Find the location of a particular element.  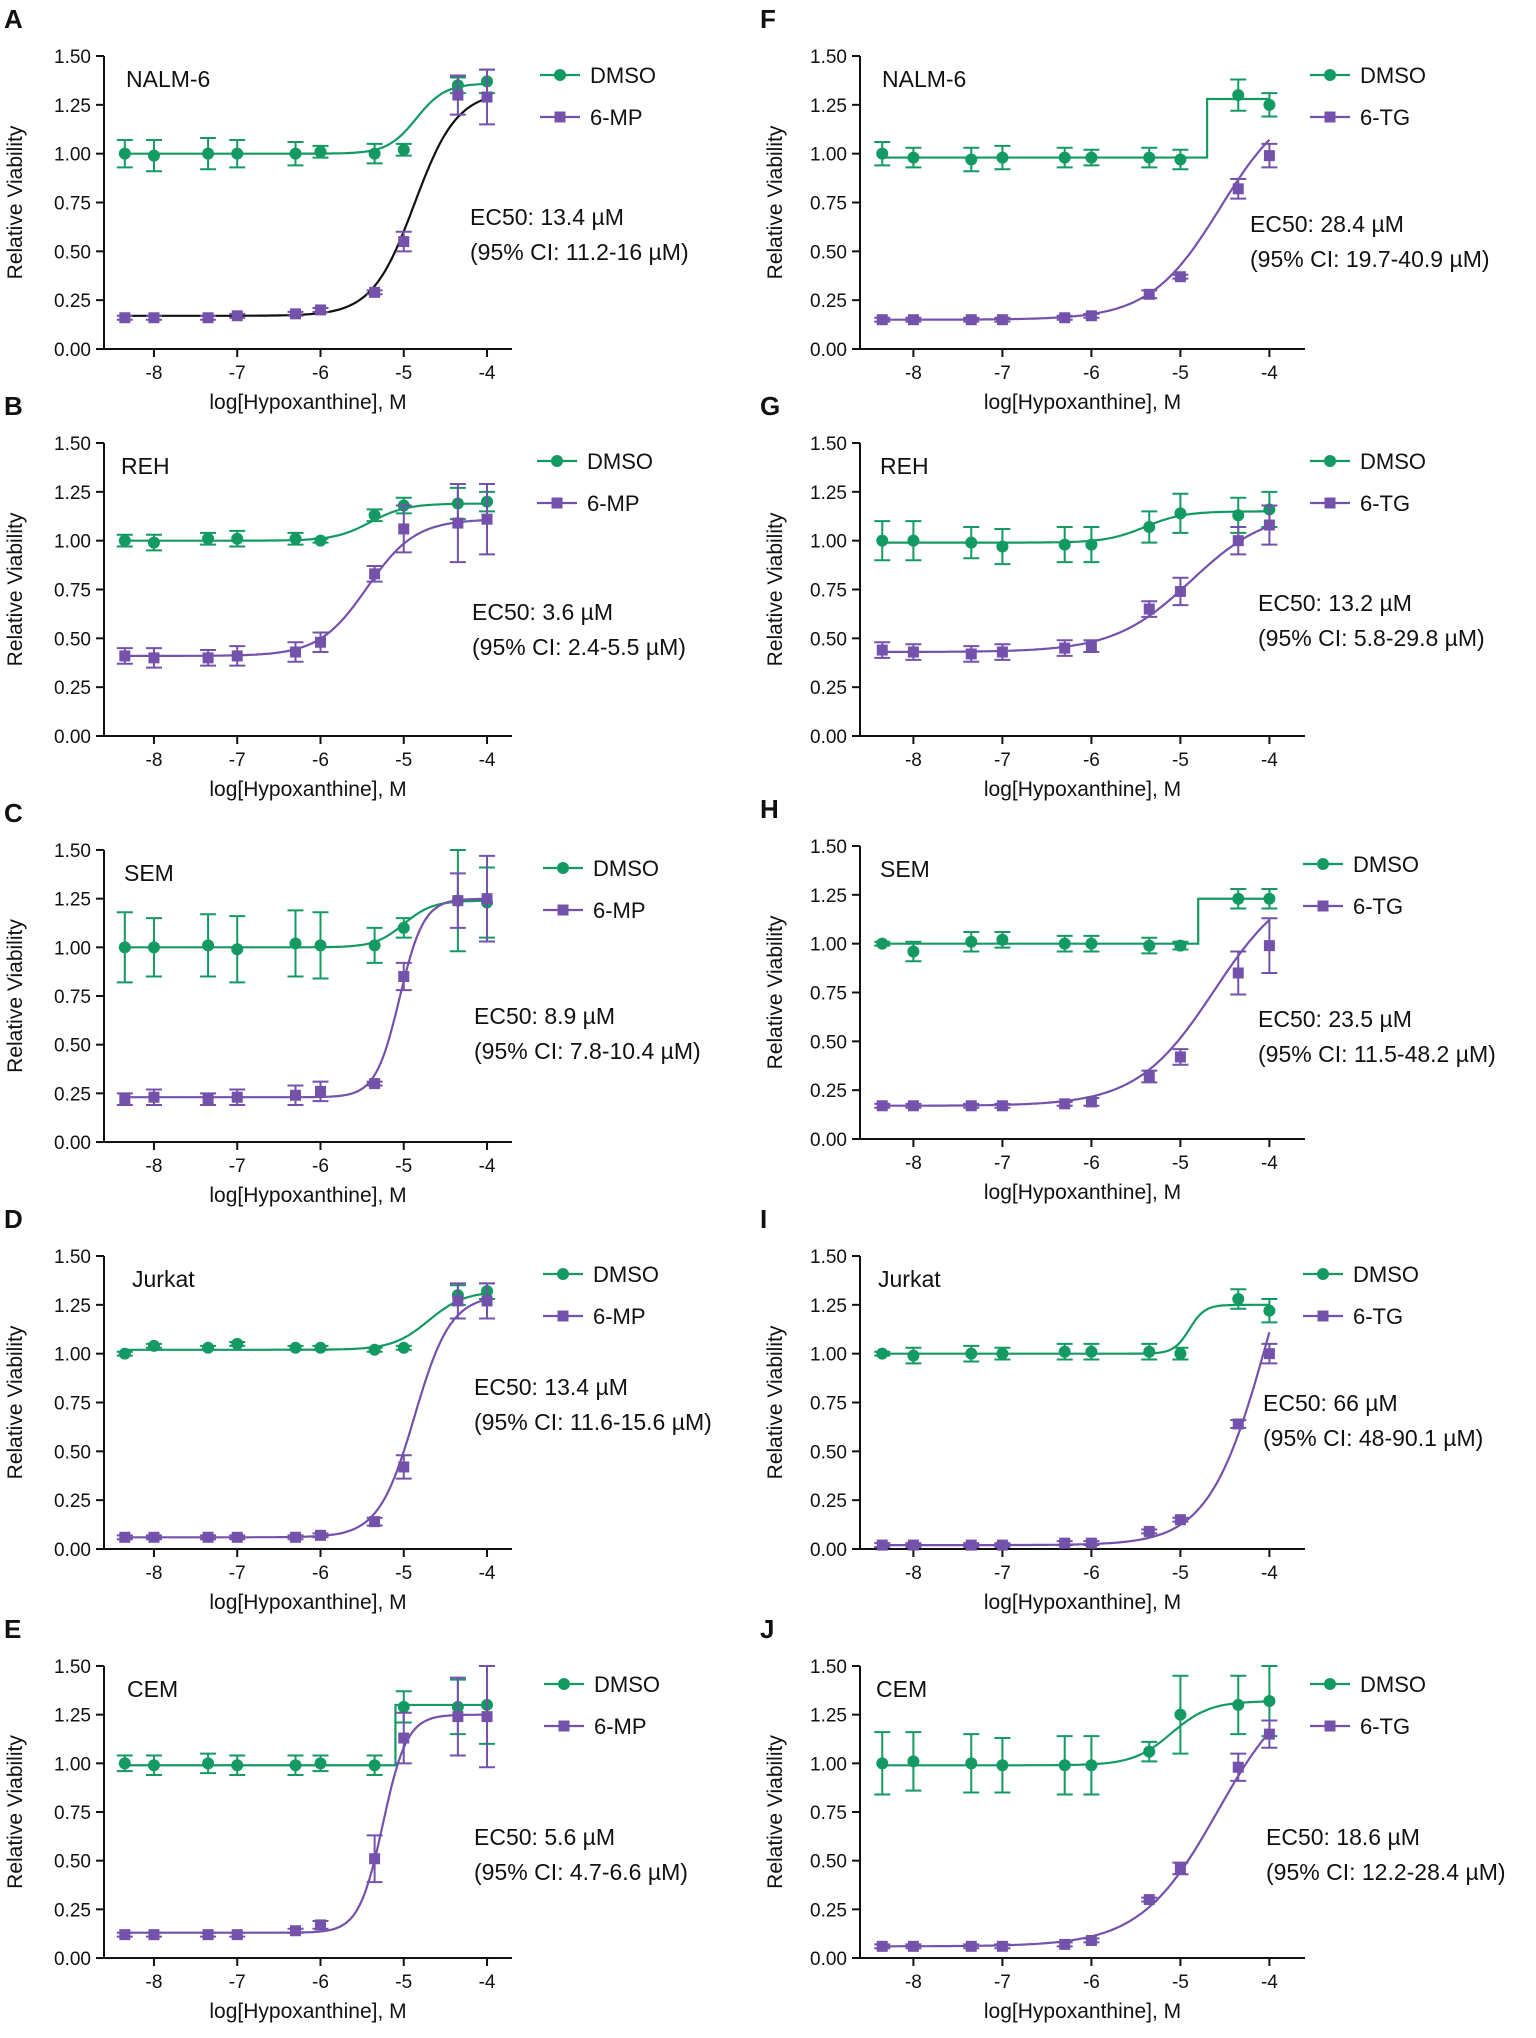

cell-line-label: CEM is located at coordinates (152, 1689).